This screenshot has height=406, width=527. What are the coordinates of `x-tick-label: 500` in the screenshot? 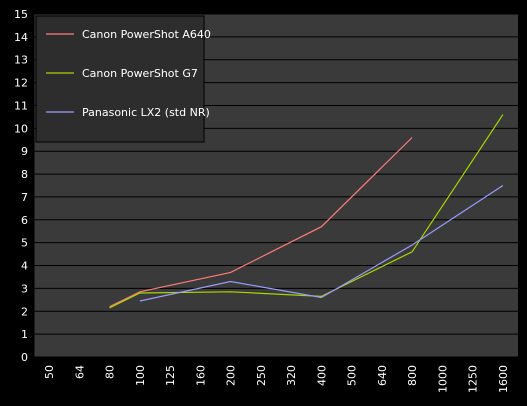 It's located at (352, 375).